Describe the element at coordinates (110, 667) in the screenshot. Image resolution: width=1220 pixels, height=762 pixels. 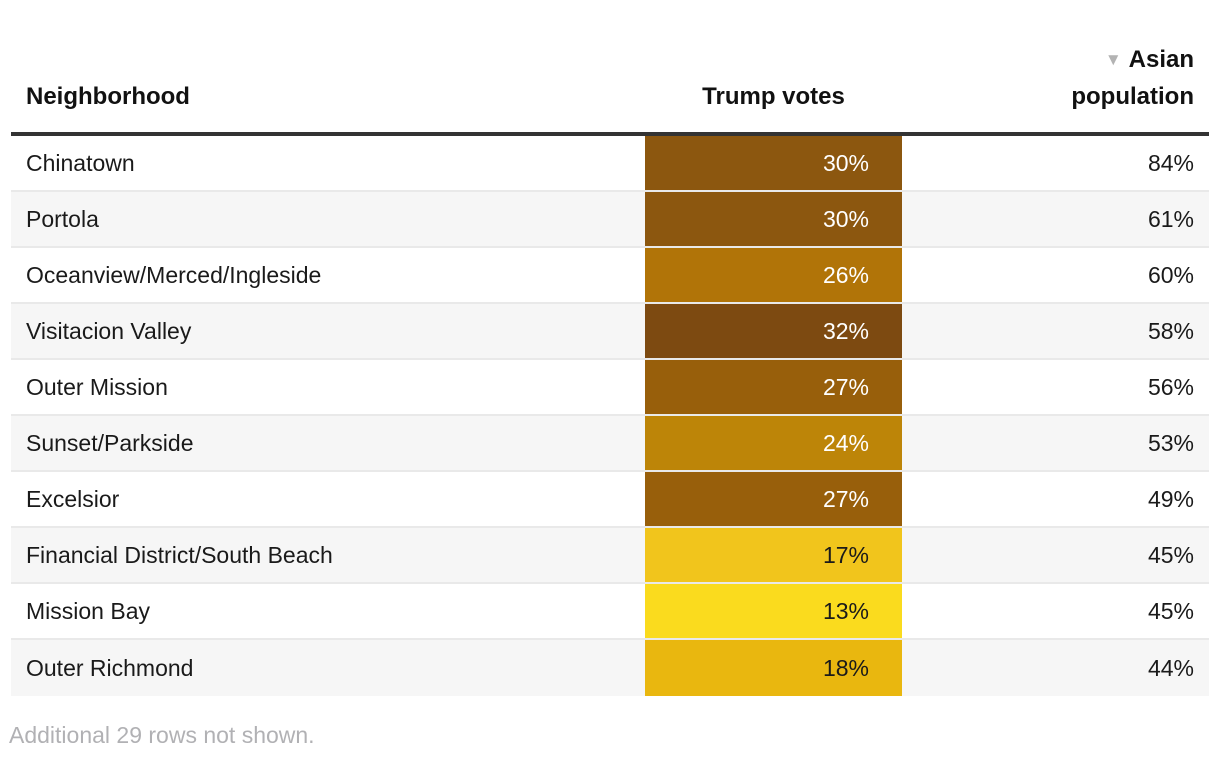
I see `neighborhood-cell: Outer Richmond` at that location.